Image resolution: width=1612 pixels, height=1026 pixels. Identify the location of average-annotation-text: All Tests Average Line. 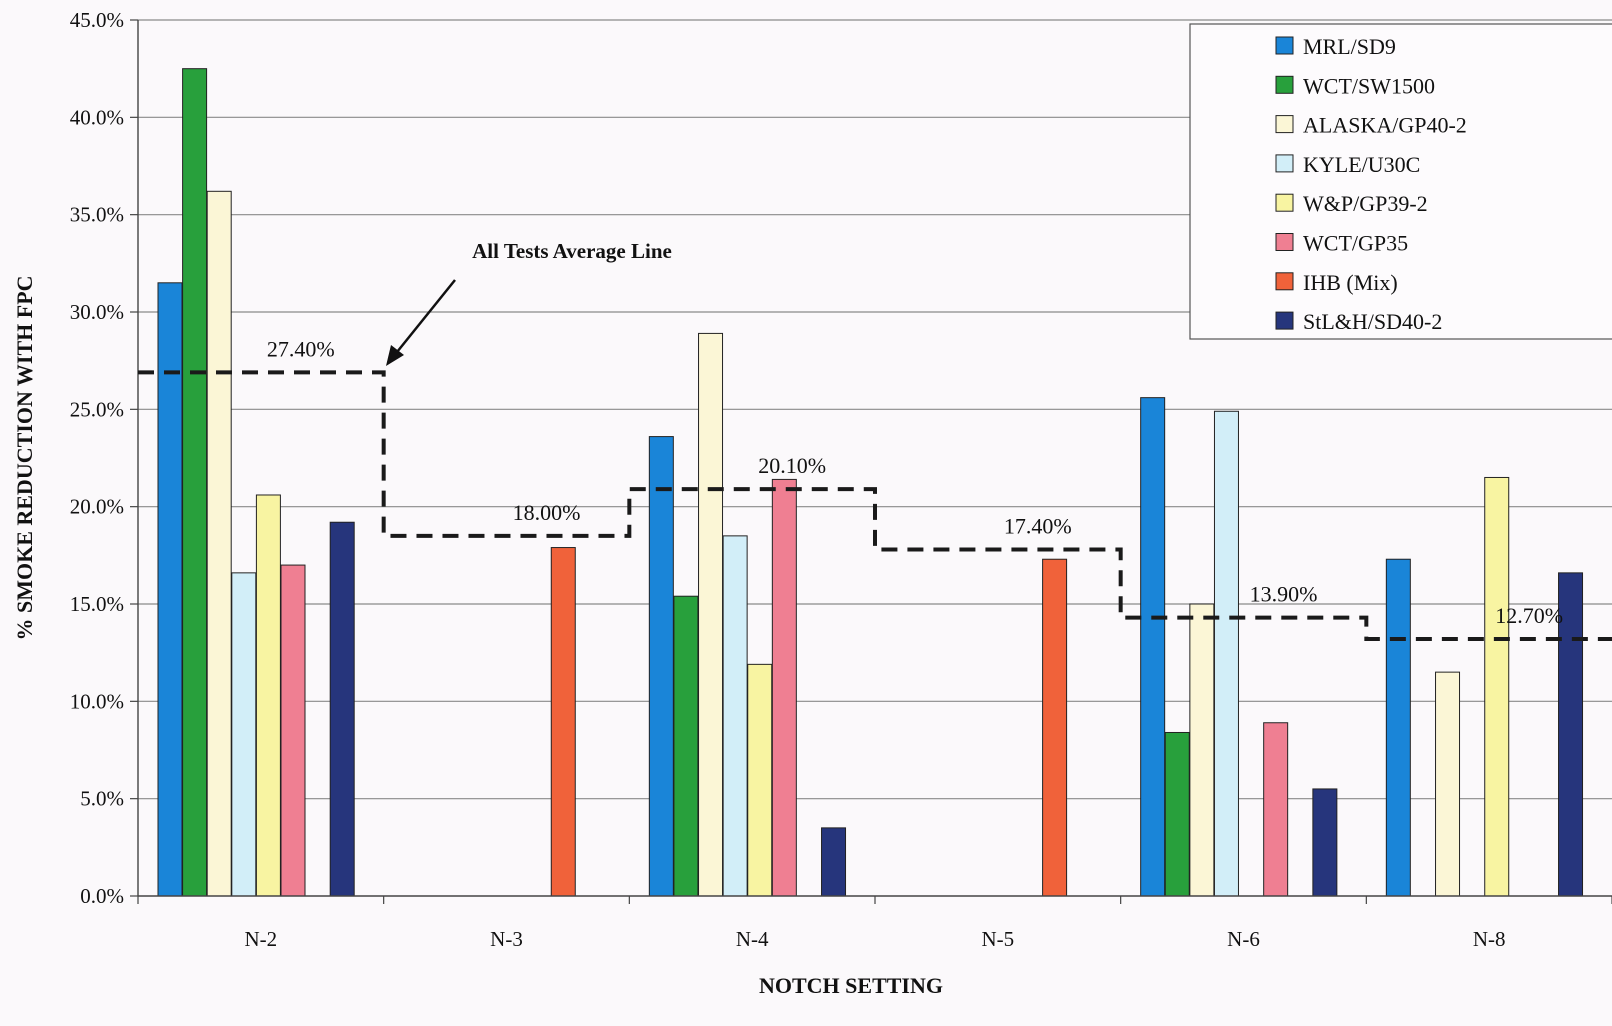
(572, 251).